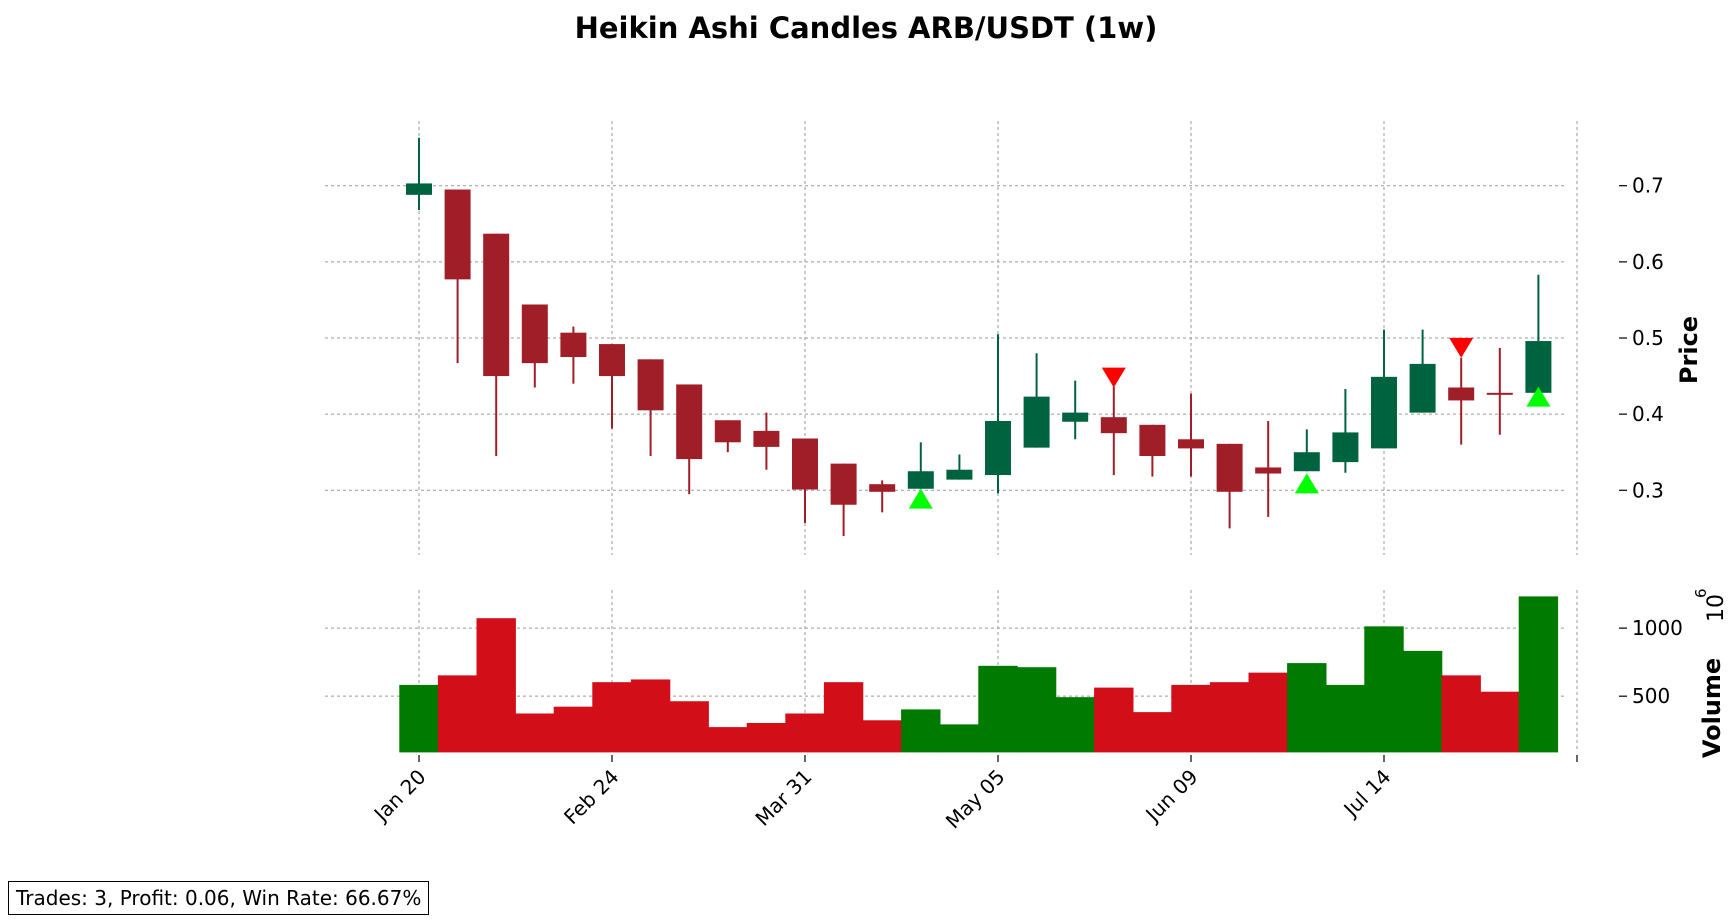 The height and width of the screenshot is (921, 1735). I want to click on volume-bars, so click(979, 674).